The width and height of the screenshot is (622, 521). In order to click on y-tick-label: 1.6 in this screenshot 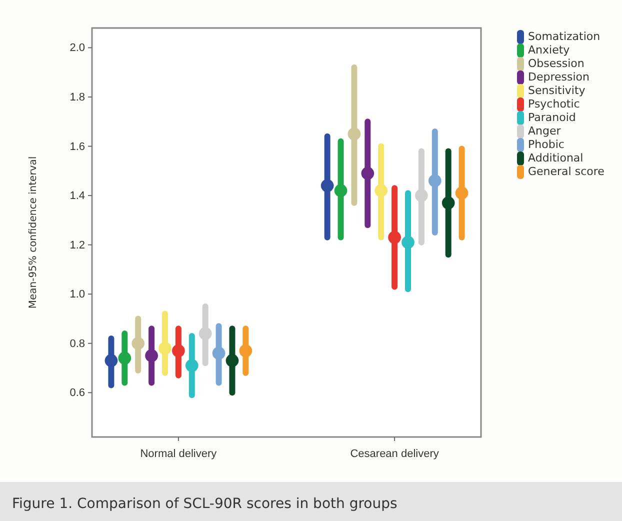, I will do `click(77, 146)`.